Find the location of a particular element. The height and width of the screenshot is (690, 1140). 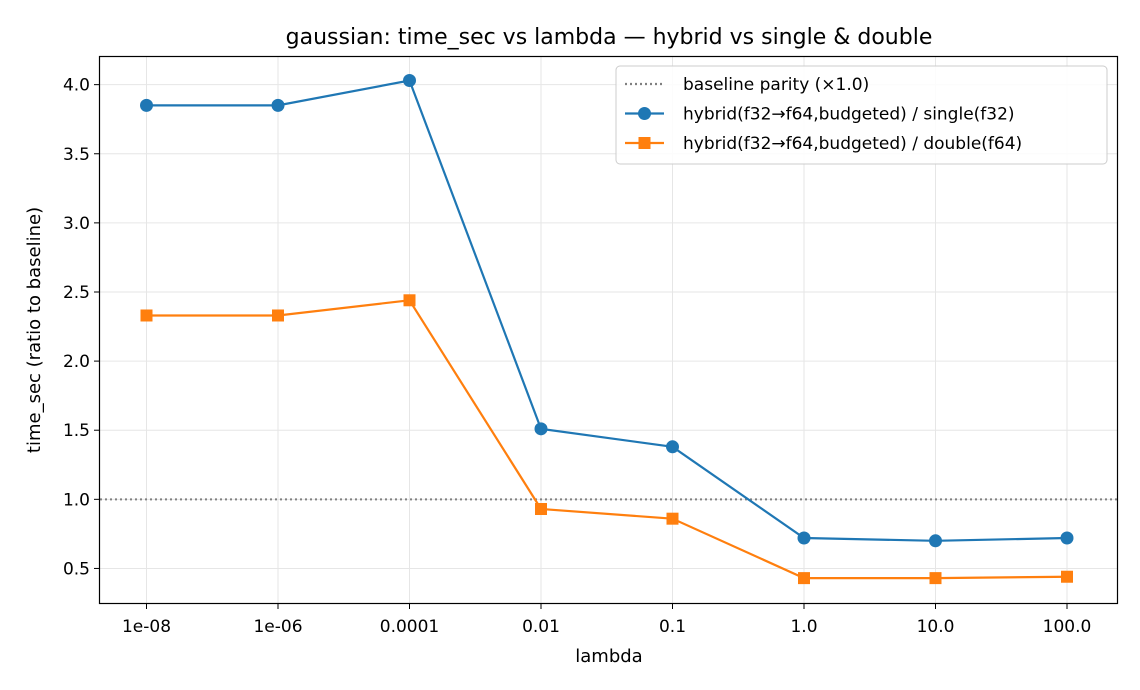

x-tick-label: 10.0 is located at coordinates (936, 627).